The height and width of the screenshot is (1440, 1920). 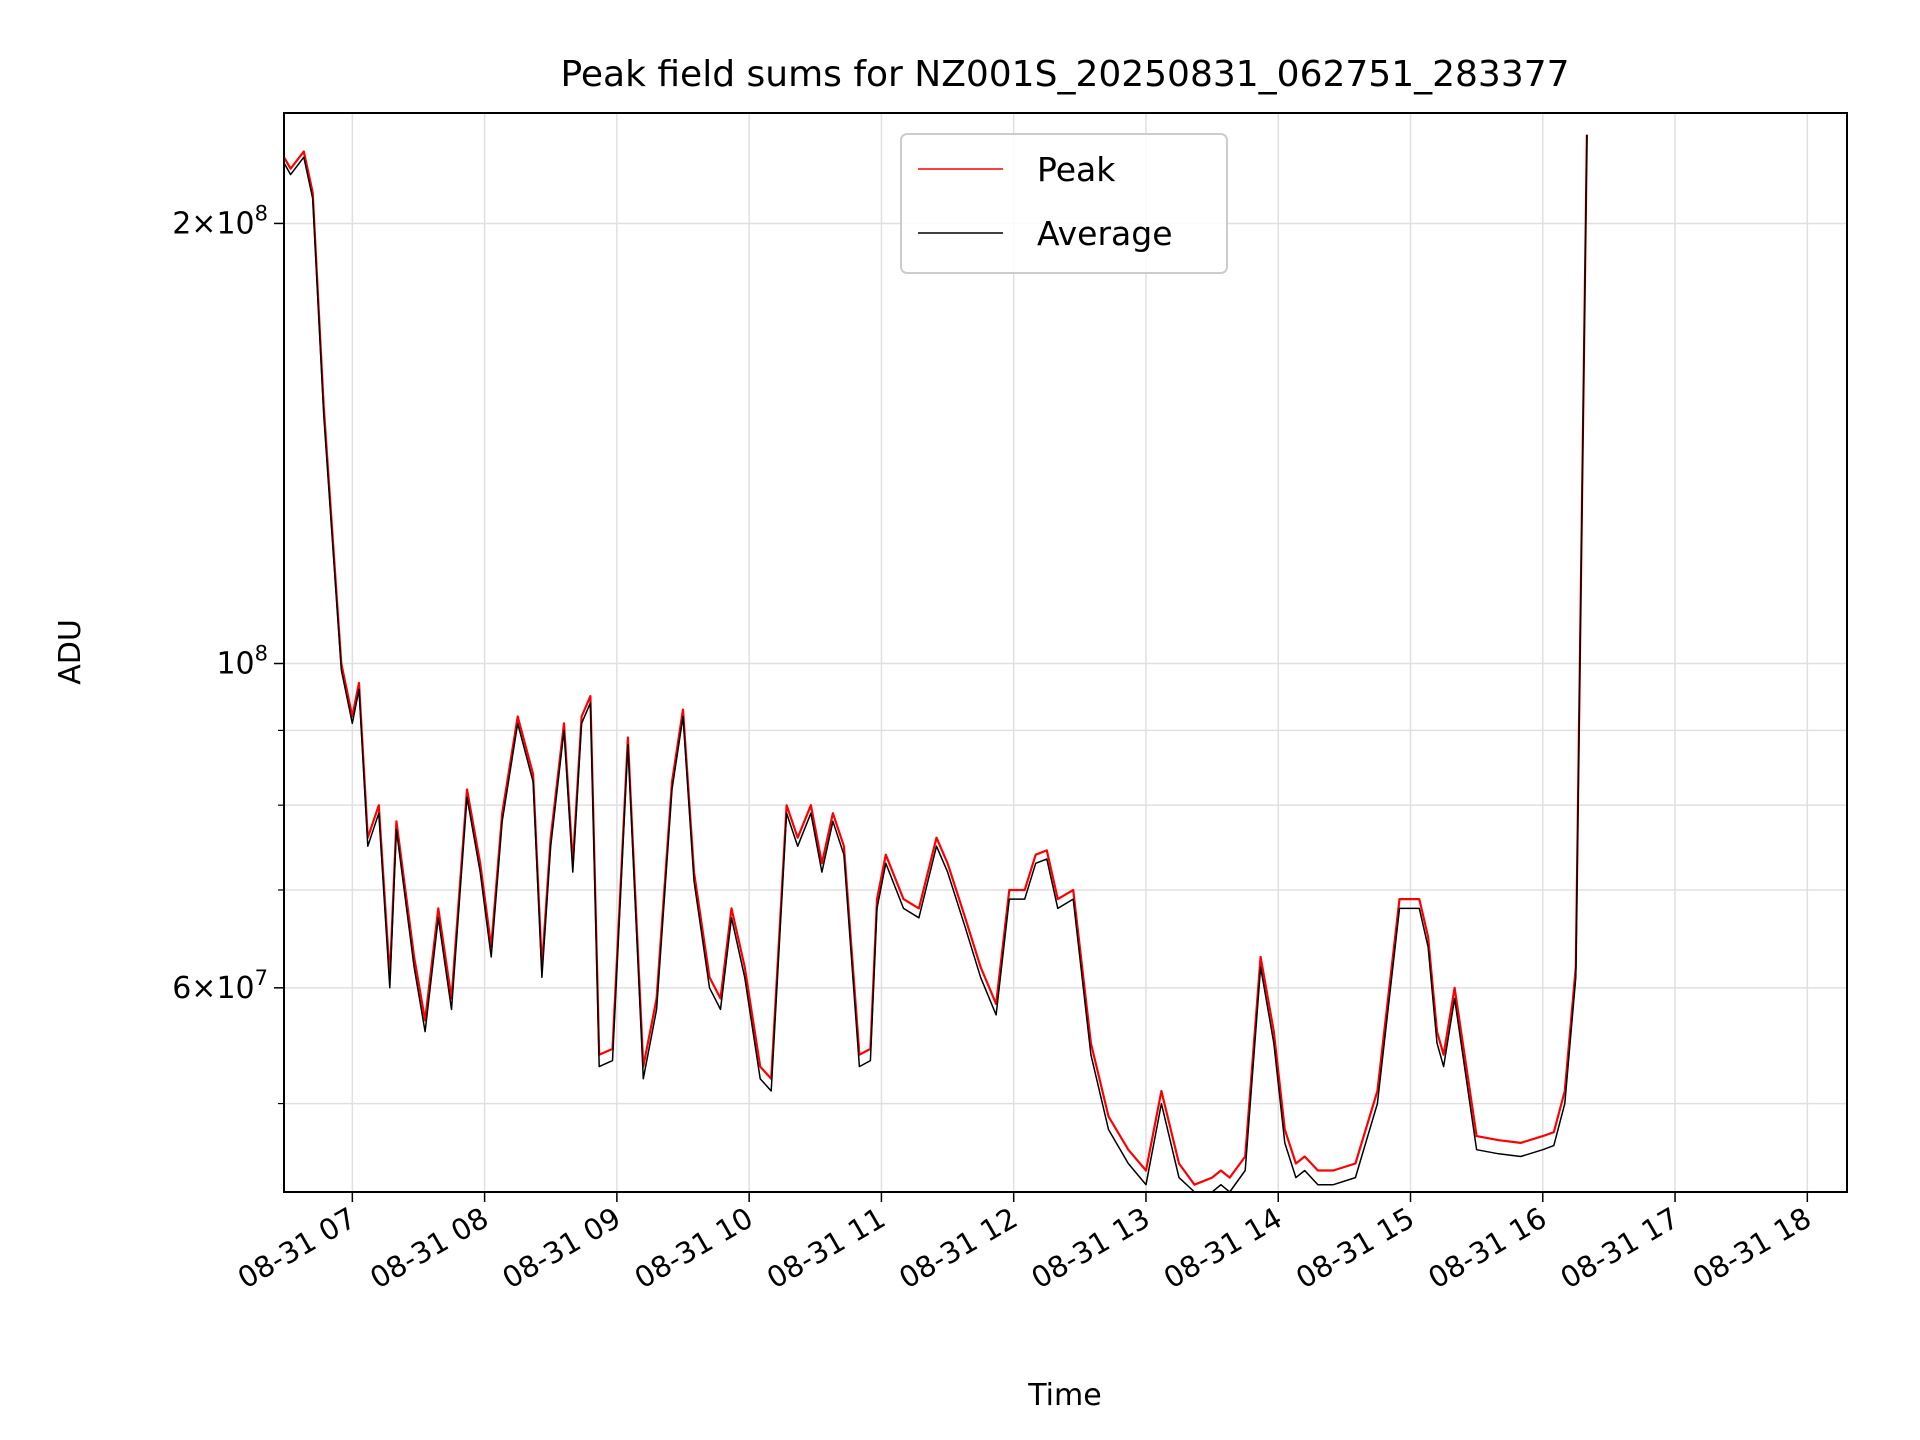 I want to click on y-axis-ticks: 2×108 108 6×107, so click(x=228, y=653).